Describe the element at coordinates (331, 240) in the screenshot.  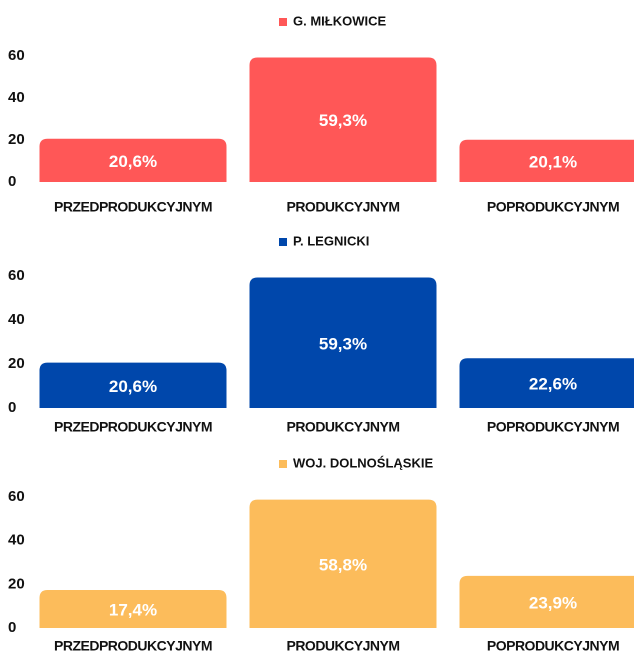
I see `legend-label: P. LEGNICKI` at that location.